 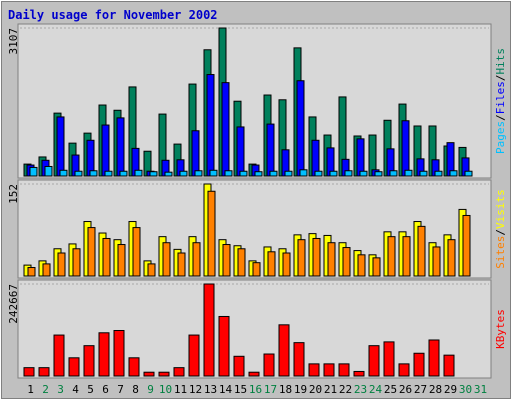 I want to click on legend-entry: Sites, so click(x=500, y=252).